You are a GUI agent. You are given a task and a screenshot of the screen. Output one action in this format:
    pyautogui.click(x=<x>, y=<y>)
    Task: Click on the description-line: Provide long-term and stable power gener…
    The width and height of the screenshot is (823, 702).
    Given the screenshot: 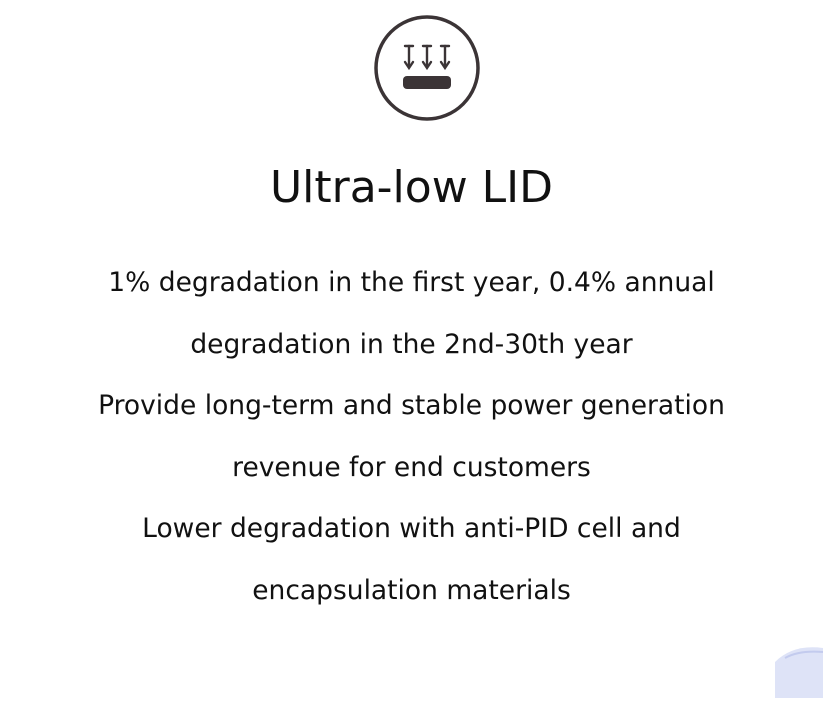 What is the action you would take?
    pyautogui.click(x=411, y=405)
    